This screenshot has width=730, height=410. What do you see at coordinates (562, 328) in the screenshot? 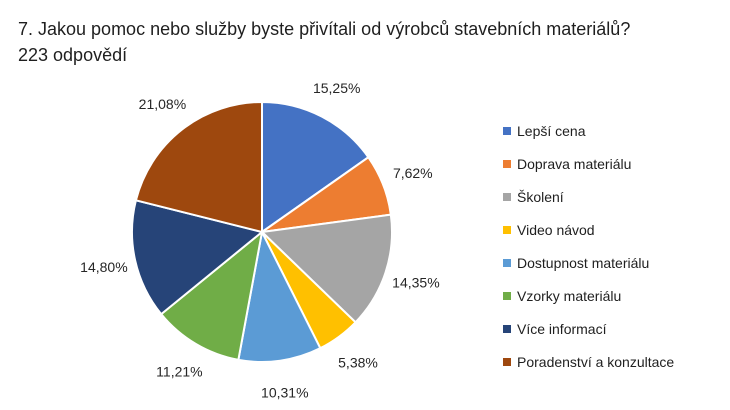
I see `legend-label: Více informací` at bounding box center [562, 328].